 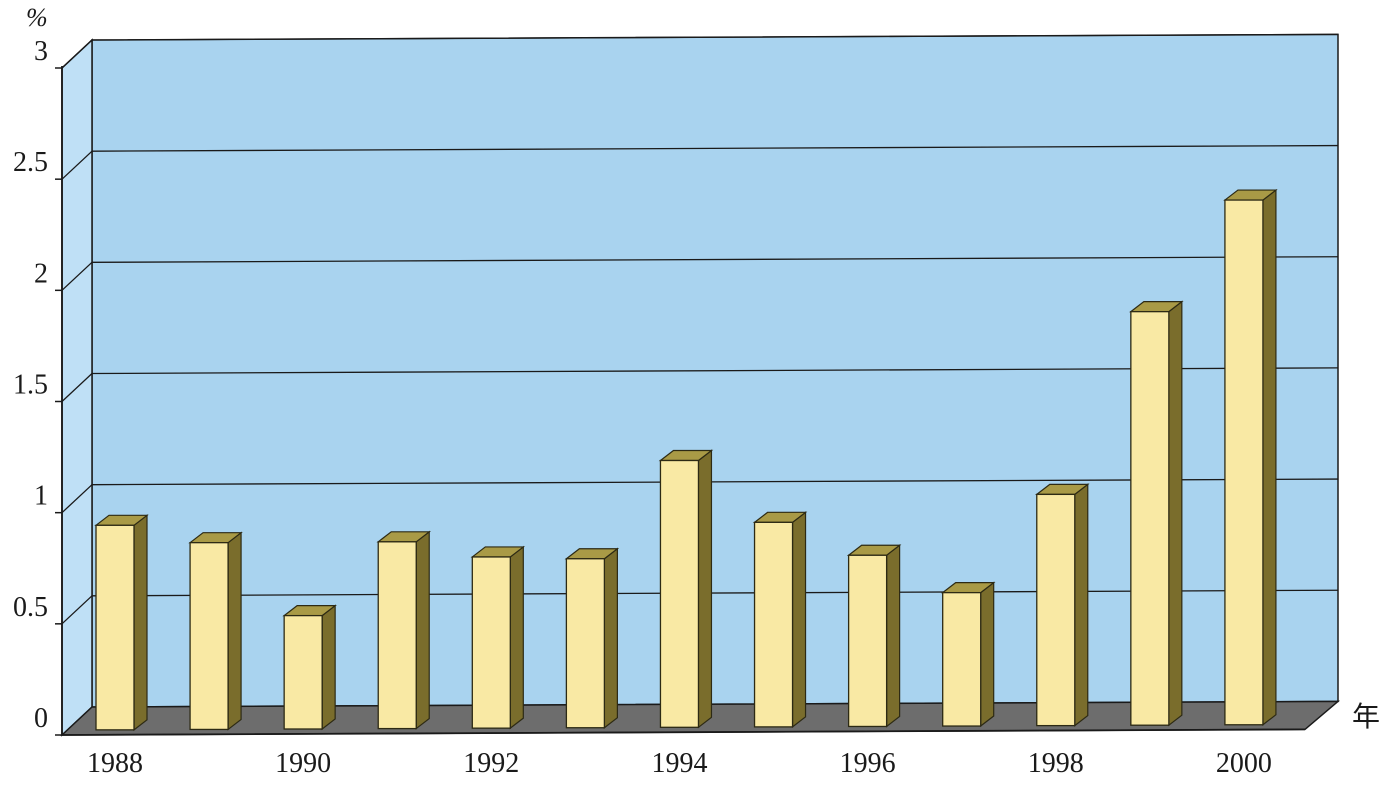 I want to click on bar-1998, so click(x=1062, y=605).